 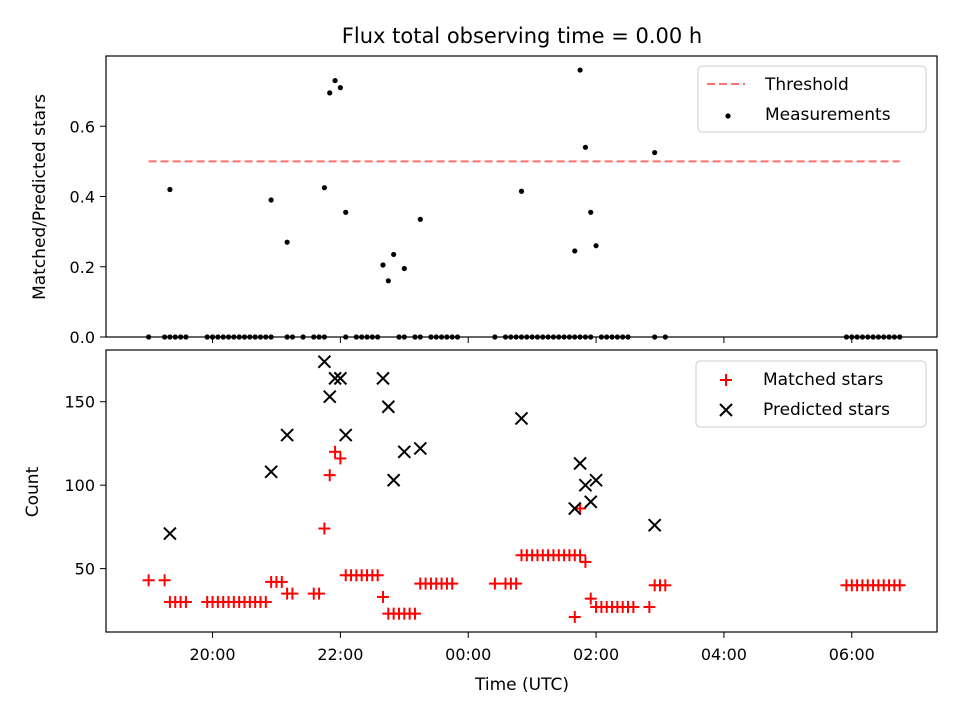 What do you see at coordinates (468, 654) in the screenshot?
I see `bottom-x-tick-label: 00:00` at bounding box center [468, 654].